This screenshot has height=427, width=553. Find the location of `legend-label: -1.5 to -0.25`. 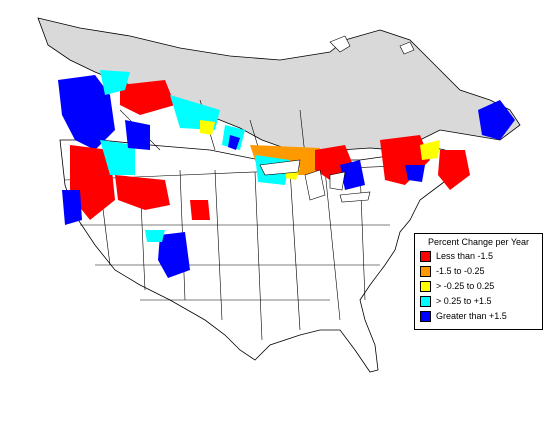

legend-label: -1.5 to -0.25 is located at coordinates (460, 271).